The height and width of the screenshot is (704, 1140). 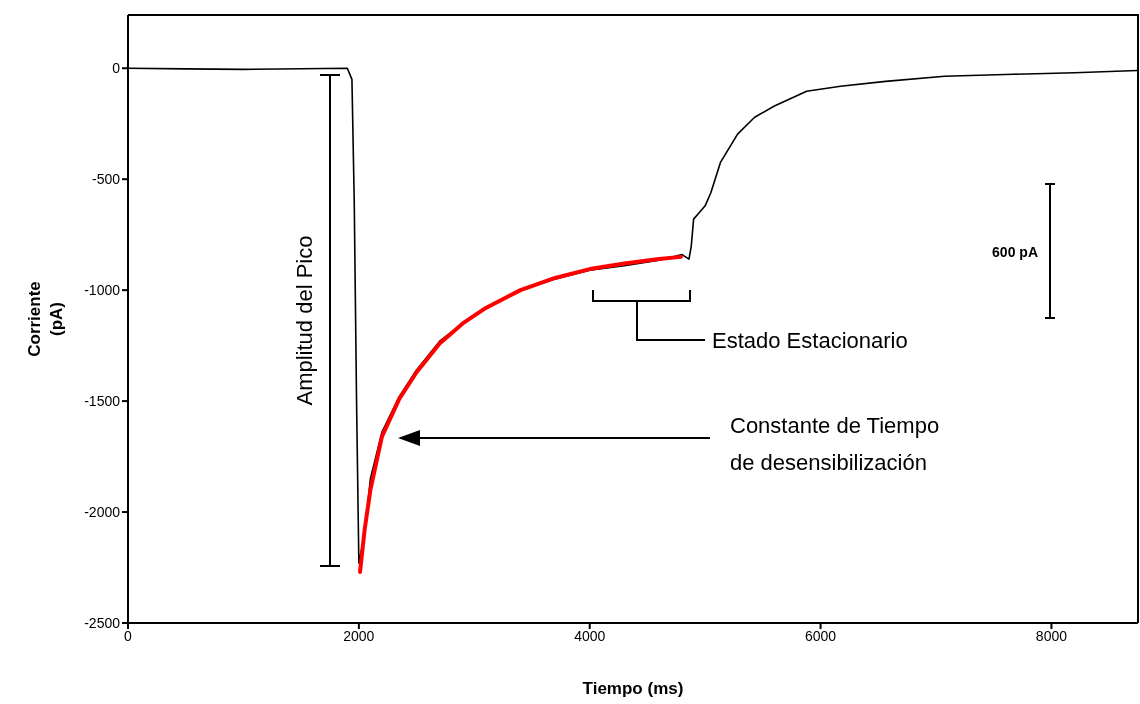 What do you see at coordinates (633, 688) in the screenshot?
I see `x-axis-title: Tiempo (ms)` at bounding box center [633, 688].